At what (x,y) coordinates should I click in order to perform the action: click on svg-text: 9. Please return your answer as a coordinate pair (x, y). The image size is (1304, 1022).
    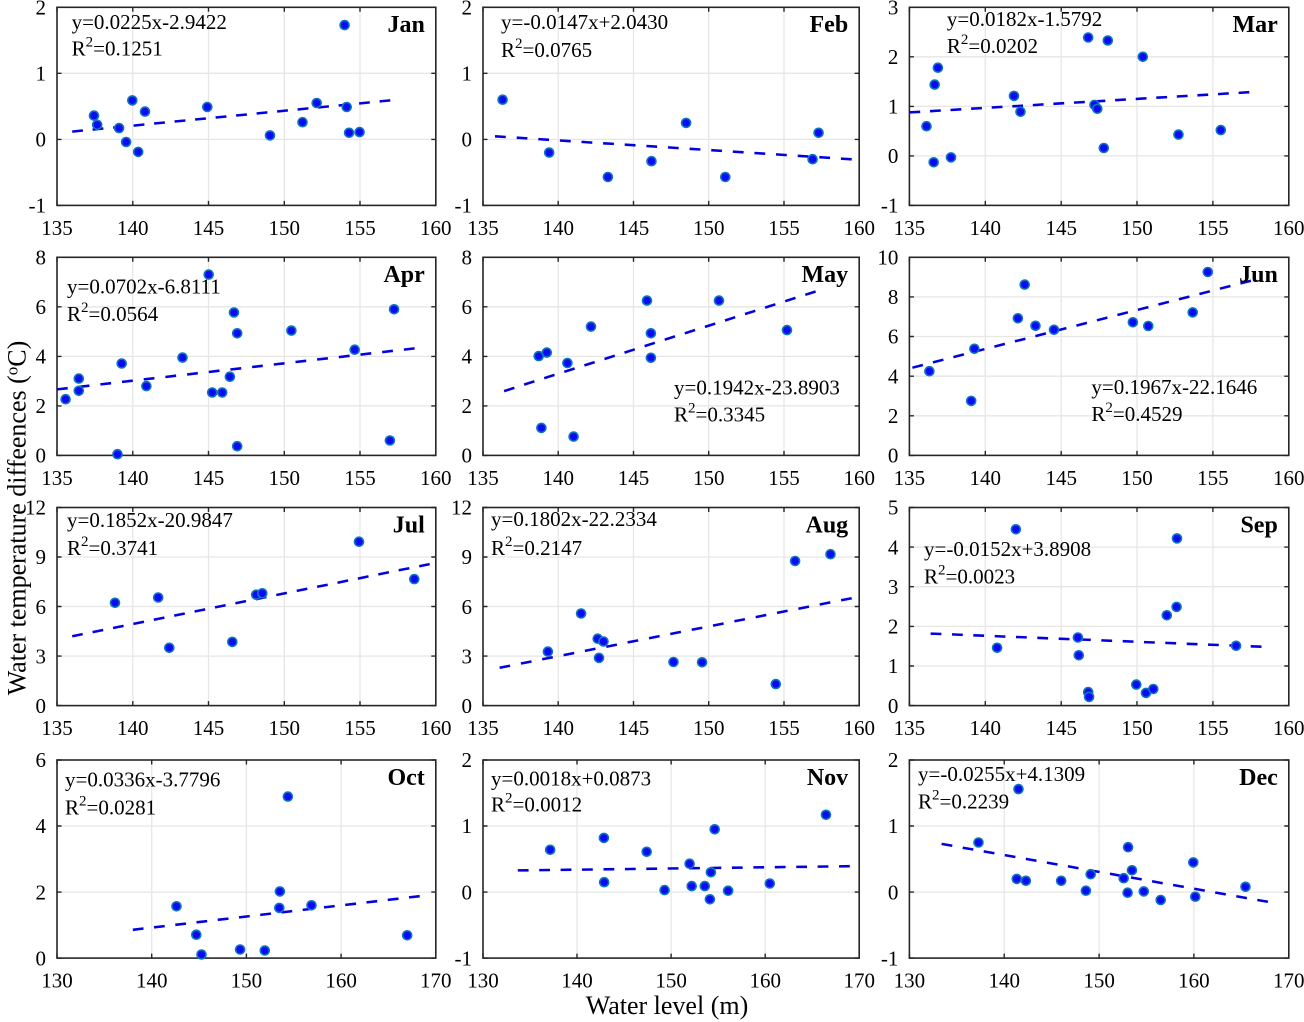
    Looking at the image, I should click on (41, 557).